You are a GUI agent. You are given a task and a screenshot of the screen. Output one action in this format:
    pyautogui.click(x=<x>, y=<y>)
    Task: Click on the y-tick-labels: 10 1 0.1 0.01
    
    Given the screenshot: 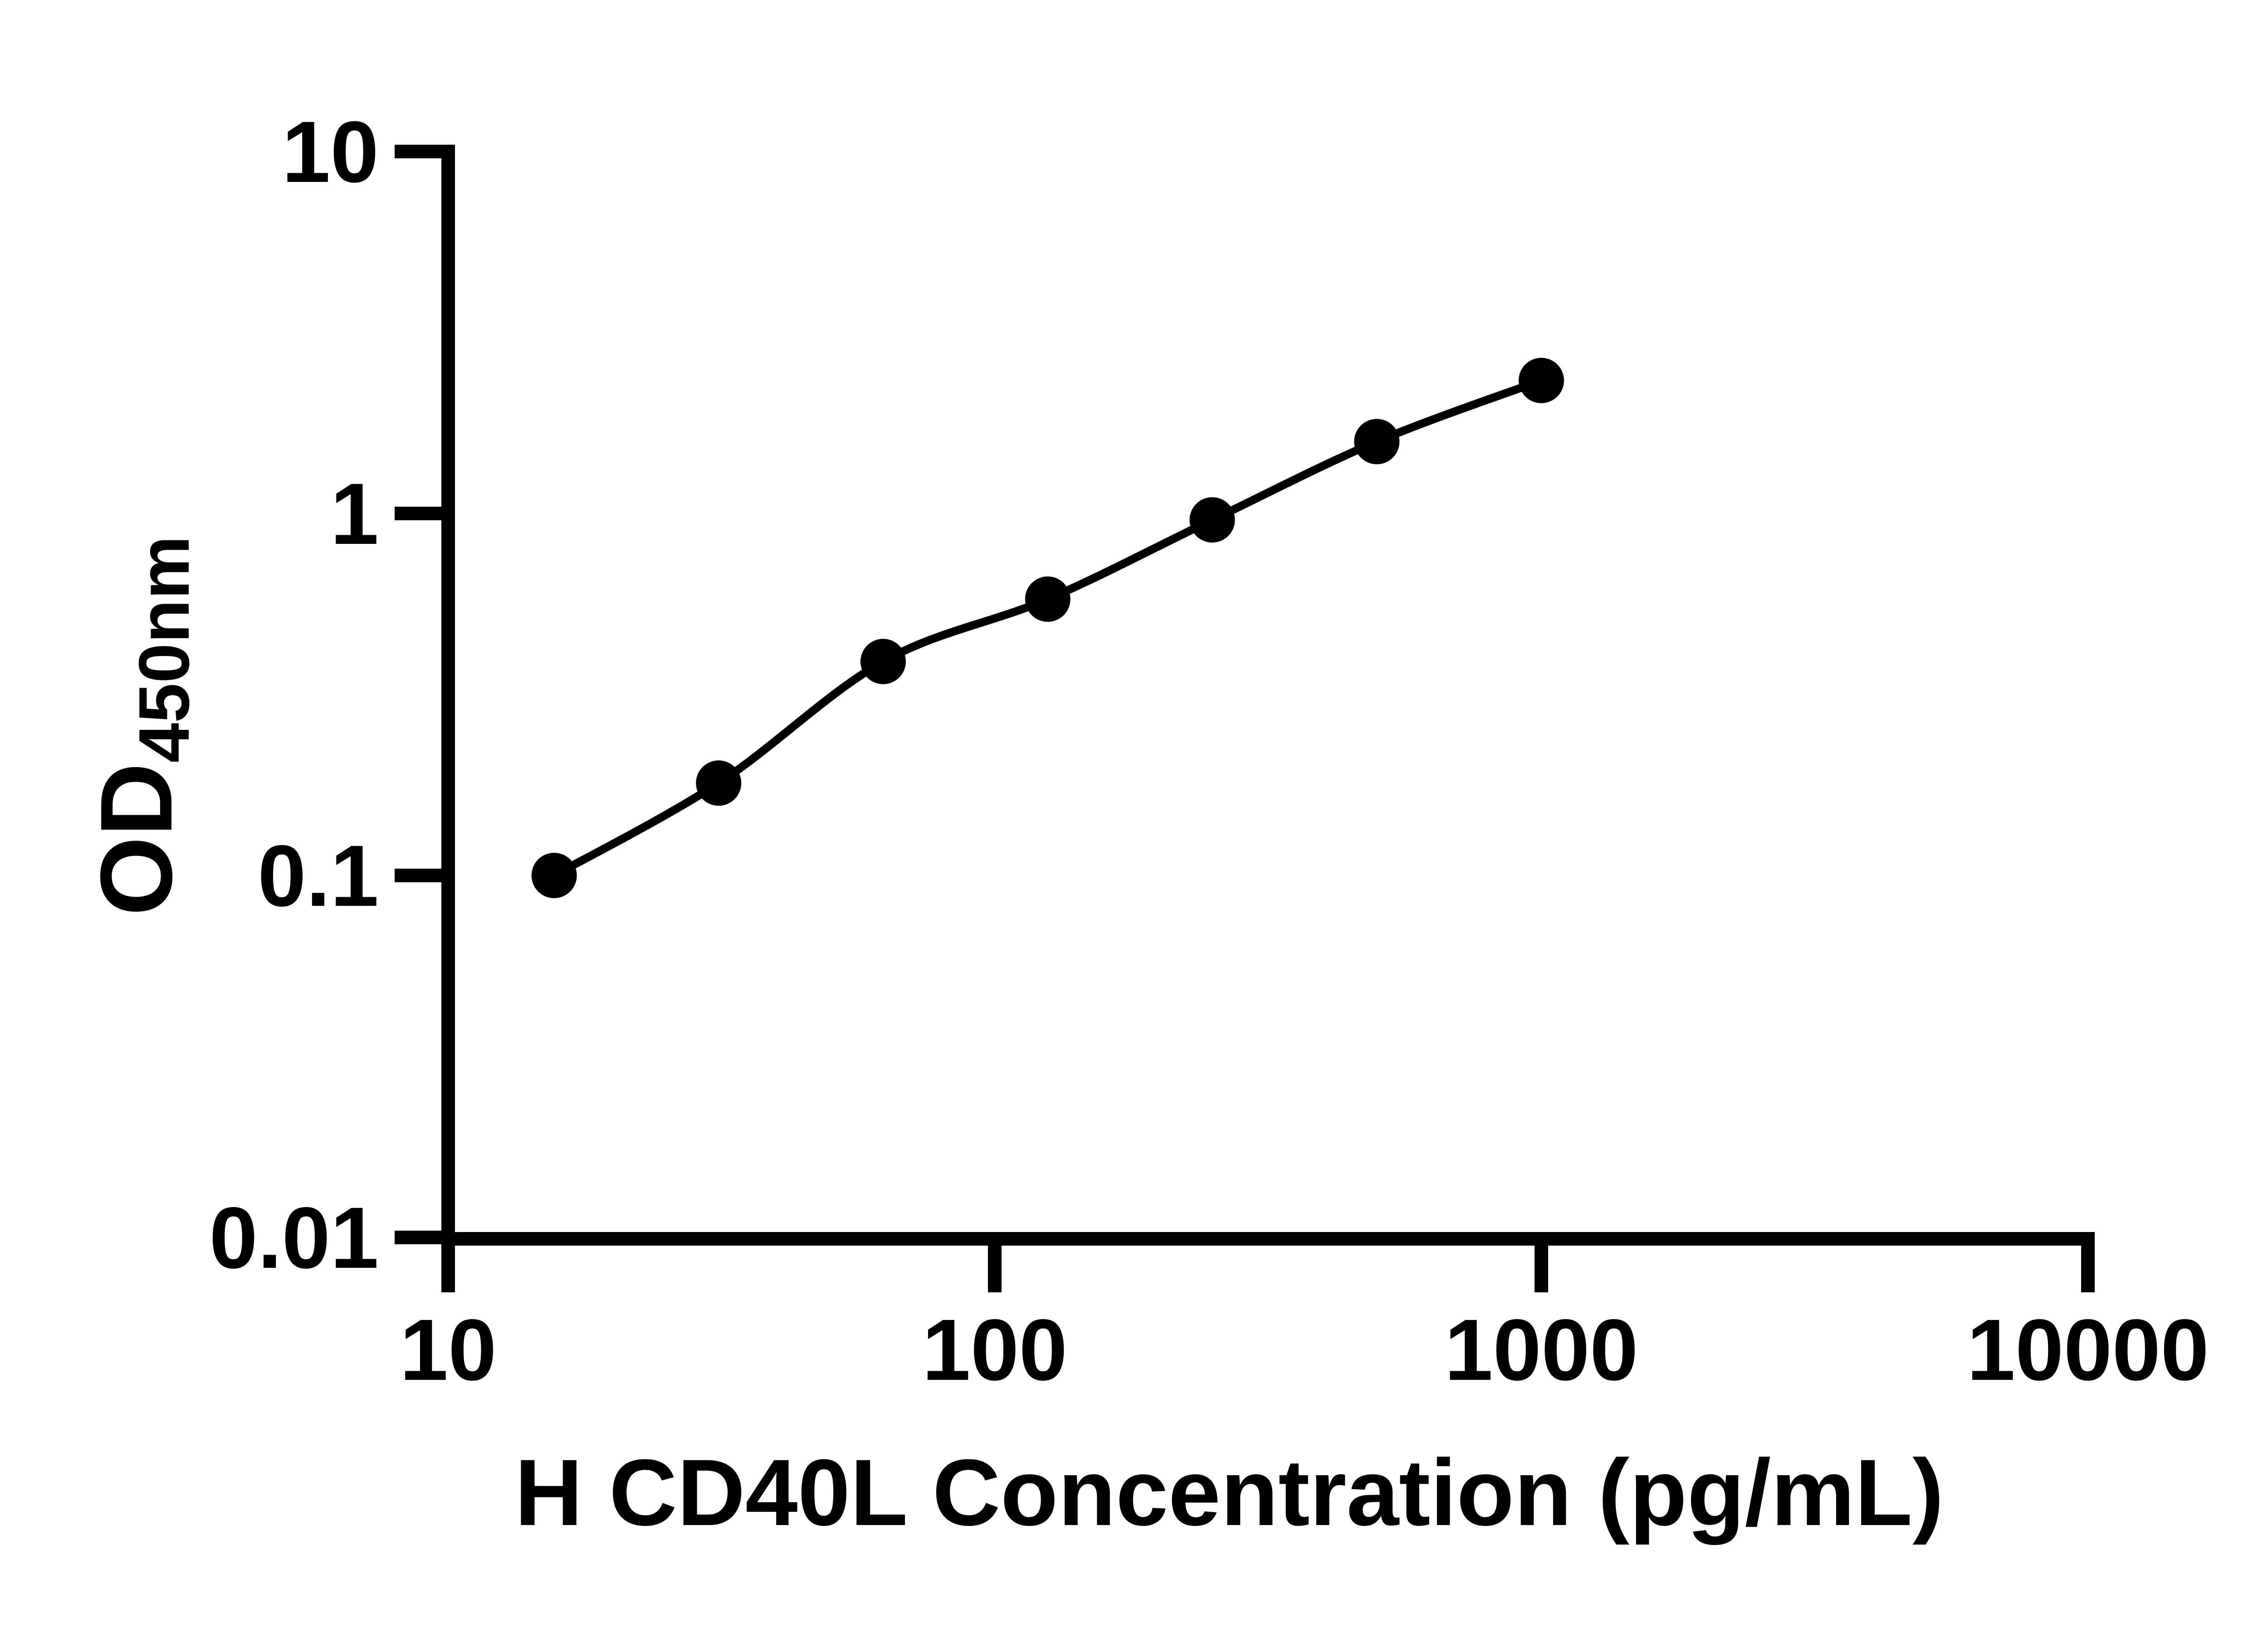 What is the action you would take?
    pyautogui.click(x=294, y=694)
    